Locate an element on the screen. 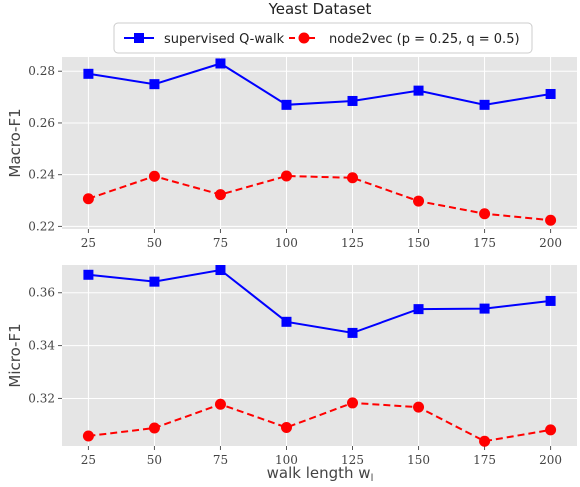  legend-square-marker is located at coordinates (139, 38).